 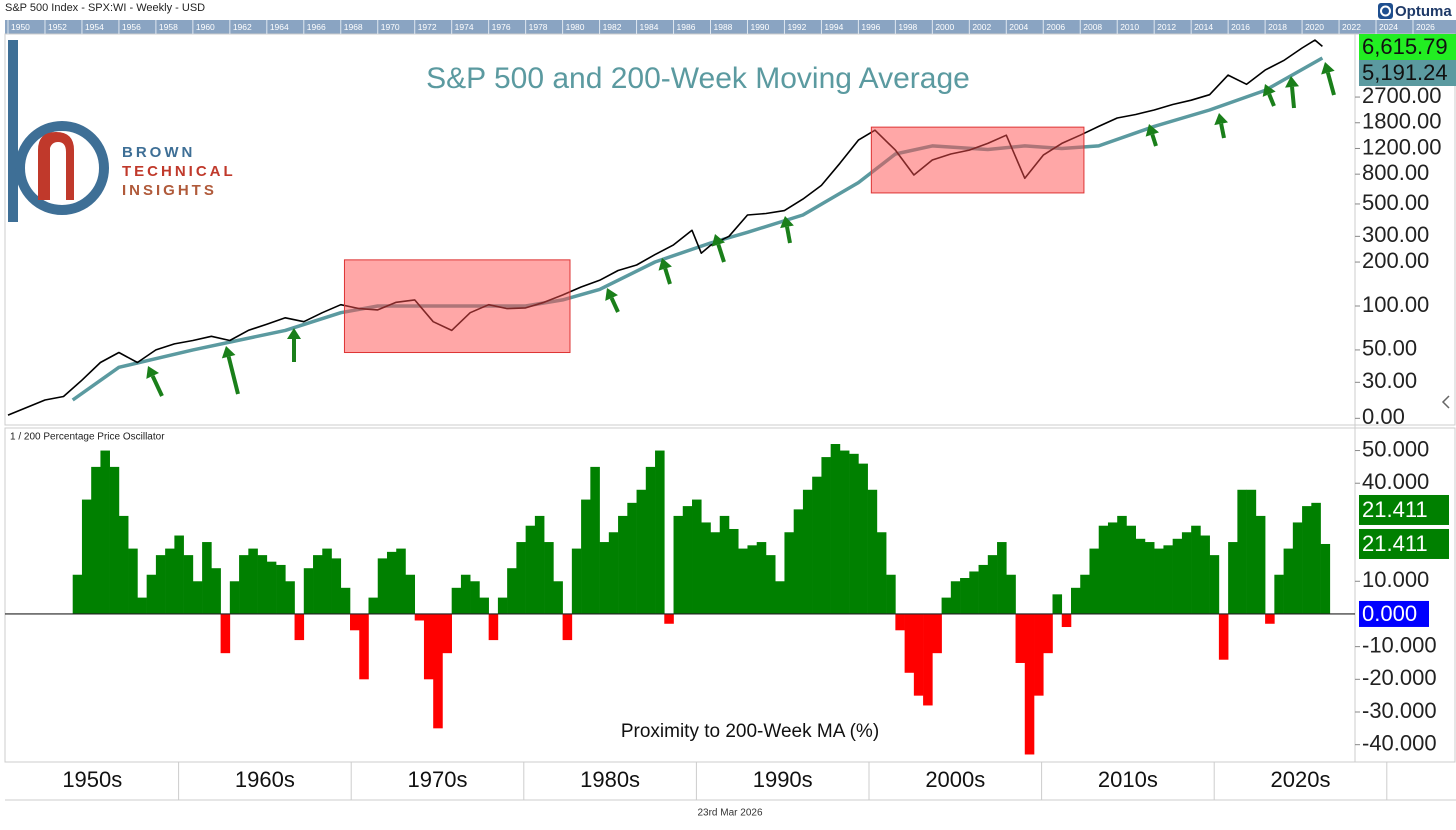 I want to click on decade-label: 1990s, so click(x=783, y=779).